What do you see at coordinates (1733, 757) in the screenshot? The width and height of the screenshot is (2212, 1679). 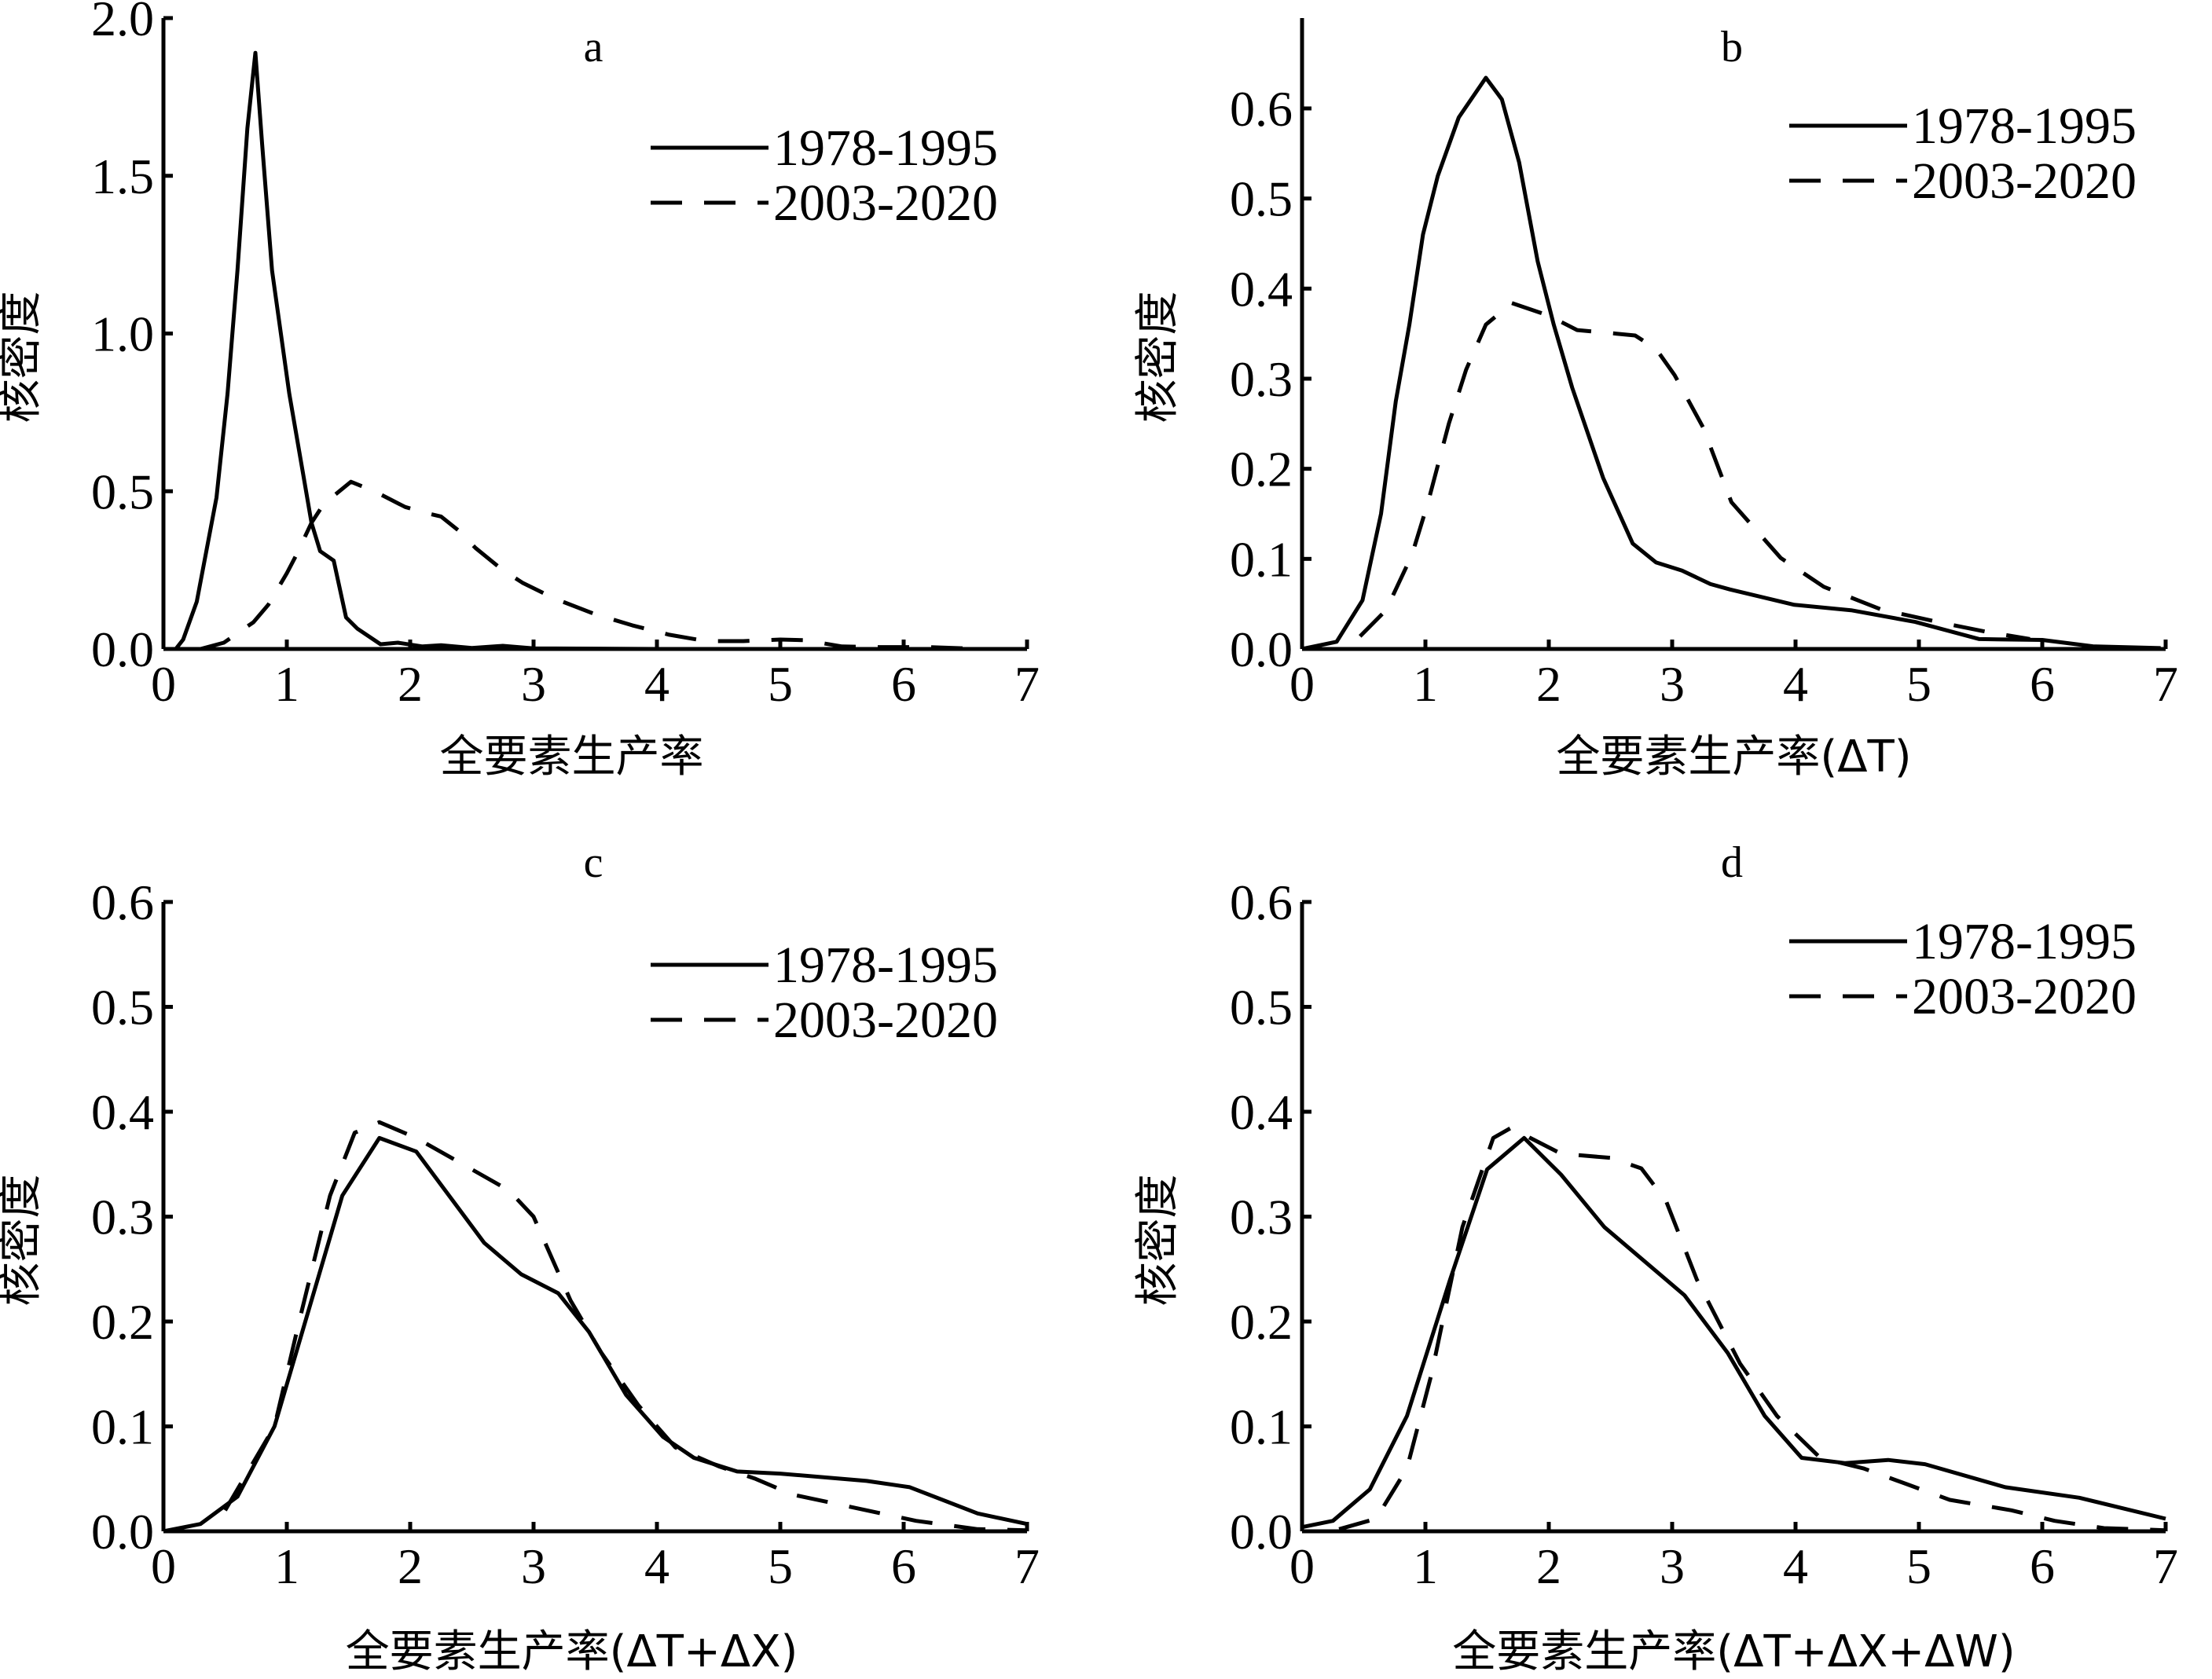 I see `x-axis-title: 全要素生产率(ΔT)` at bounding box center [1733, 757].